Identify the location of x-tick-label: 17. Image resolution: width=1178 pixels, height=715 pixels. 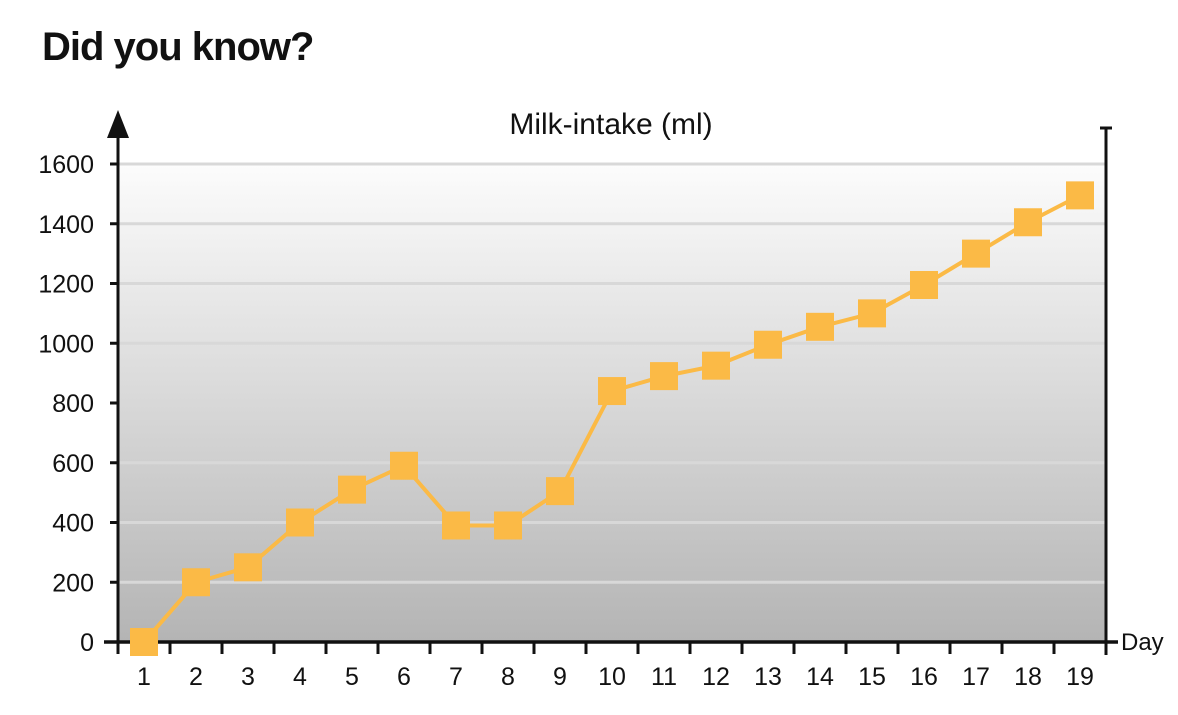
(976, 677).